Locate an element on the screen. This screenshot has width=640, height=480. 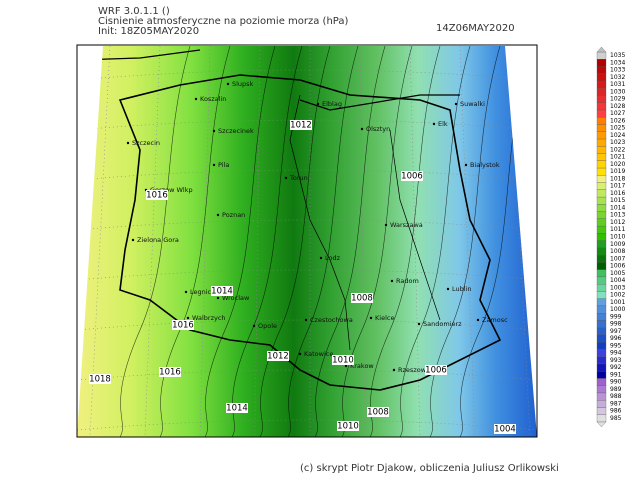
city-label: Rzeszow is located at coordinates (412, 370).